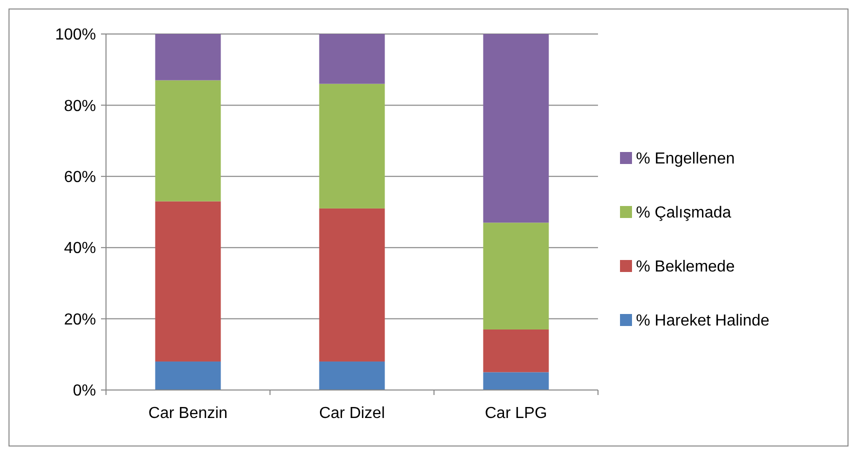 The width and height of the screenshot is (857, 455). What do you see at coordinates (684, 213) in the screenshot?
I see `legend-label: % Çalışmada` at bounding box center [684, 213].